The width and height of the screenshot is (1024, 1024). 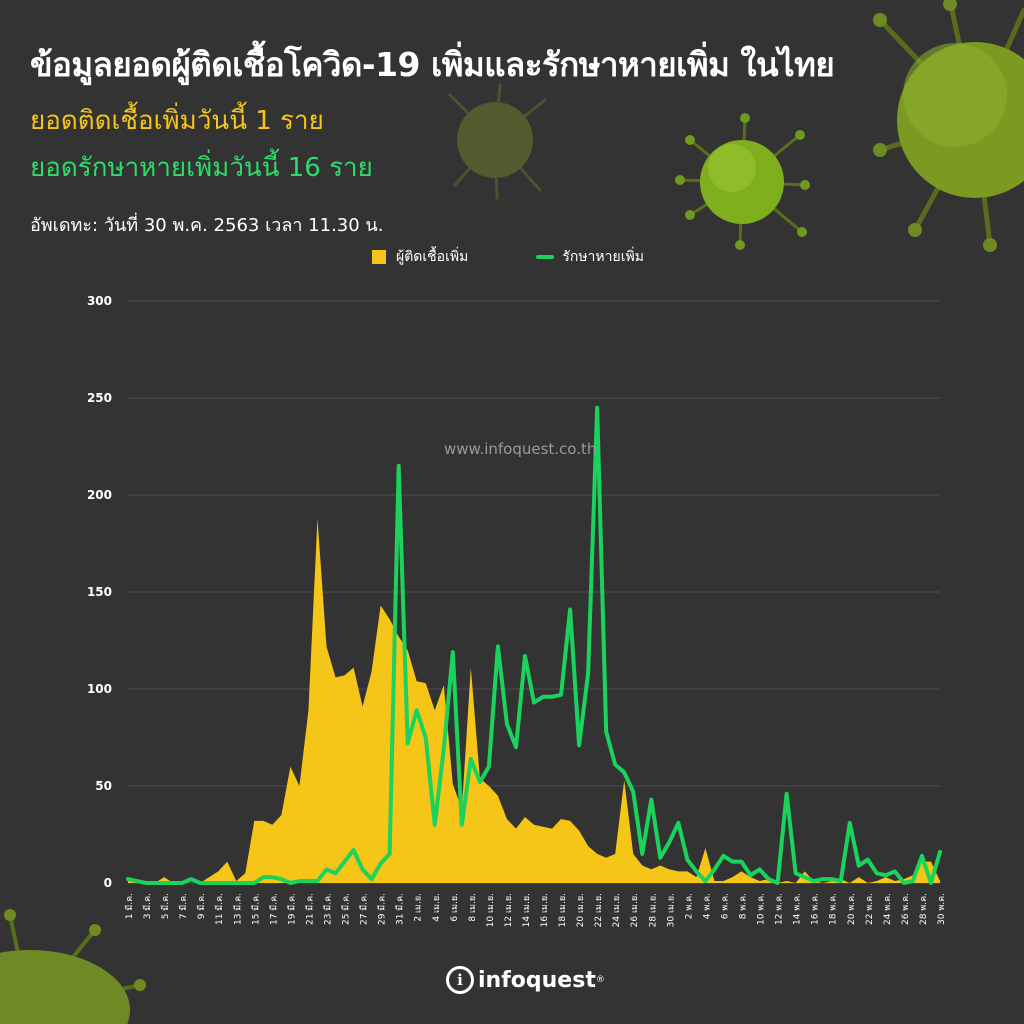 What do you see at coordinates (99, 495) in the screenshot?
I see `y-tick-label: 200` at bounding box center [99, 495].